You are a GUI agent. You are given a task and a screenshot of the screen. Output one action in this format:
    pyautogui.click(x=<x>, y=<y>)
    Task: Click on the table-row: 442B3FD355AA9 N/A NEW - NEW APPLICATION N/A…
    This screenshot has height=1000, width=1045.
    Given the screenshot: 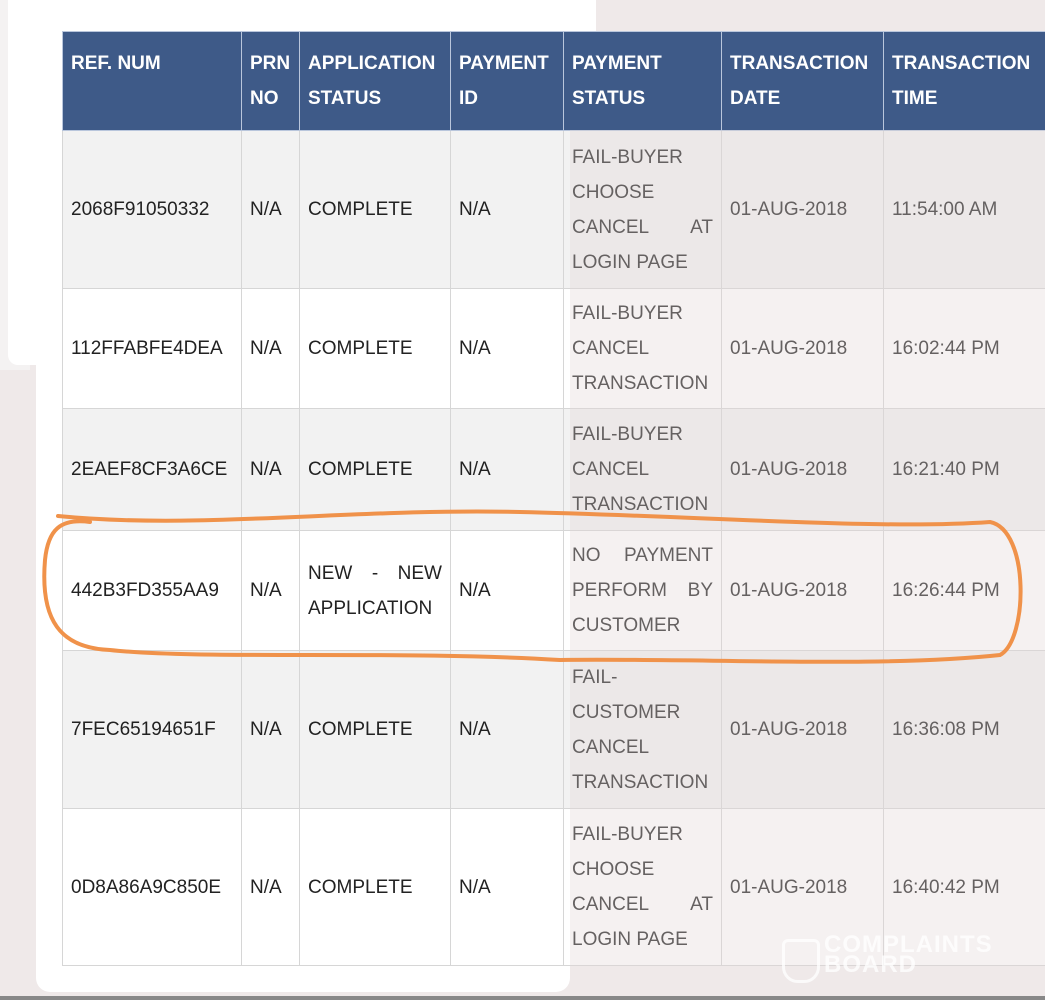 What is the action you would take?
    pyautogui.click(x=553, y=590)
    